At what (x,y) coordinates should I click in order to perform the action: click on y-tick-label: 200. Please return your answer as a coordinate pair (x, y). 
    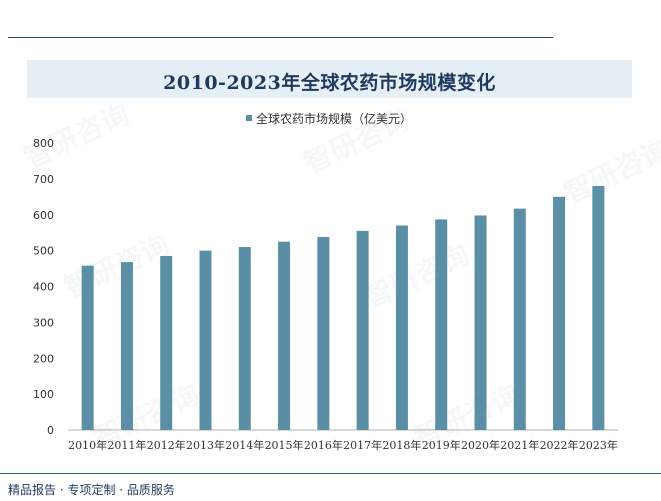
    Looking at the image, I should click on (43, 358).